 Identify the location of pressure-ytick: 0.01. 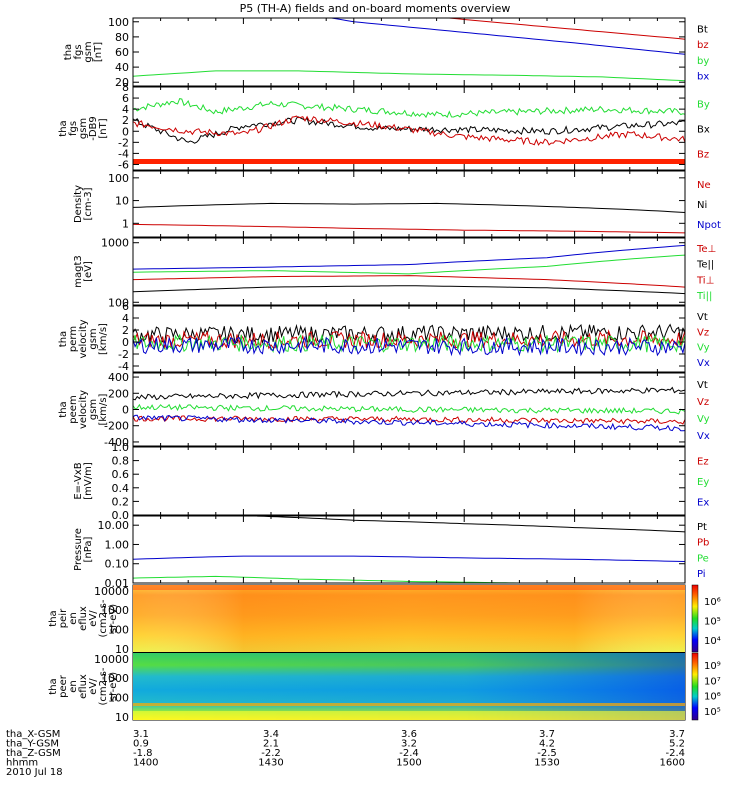
(117, 583).